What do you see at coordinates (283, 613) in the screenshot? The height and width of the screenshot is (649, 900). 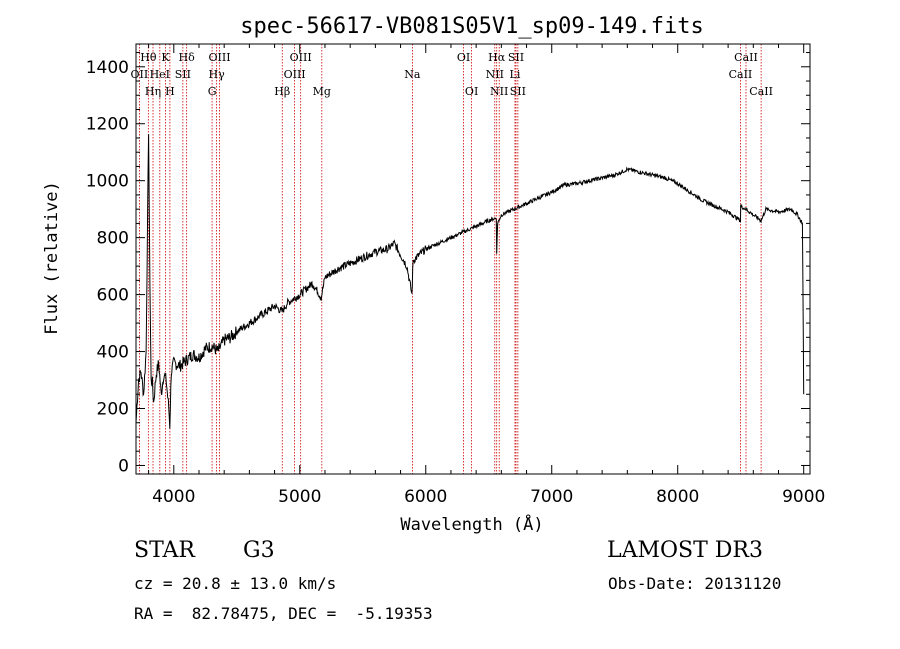 I see `sky-coordinates: RA = 82.78475, DEC = -5.19353` at bounding box center [283, 613].